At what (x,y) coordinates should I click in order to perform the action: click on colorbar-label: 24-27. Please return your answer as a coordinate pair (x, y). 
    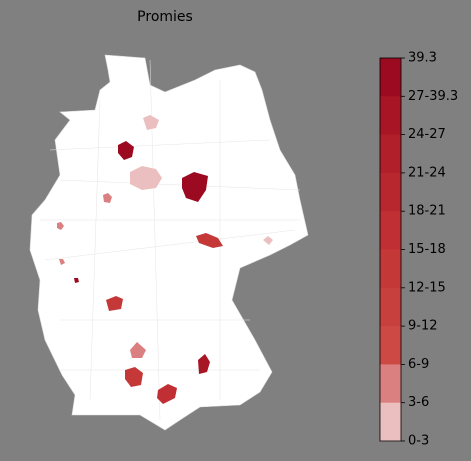
    Looking at the image, I should click on (427, 134).